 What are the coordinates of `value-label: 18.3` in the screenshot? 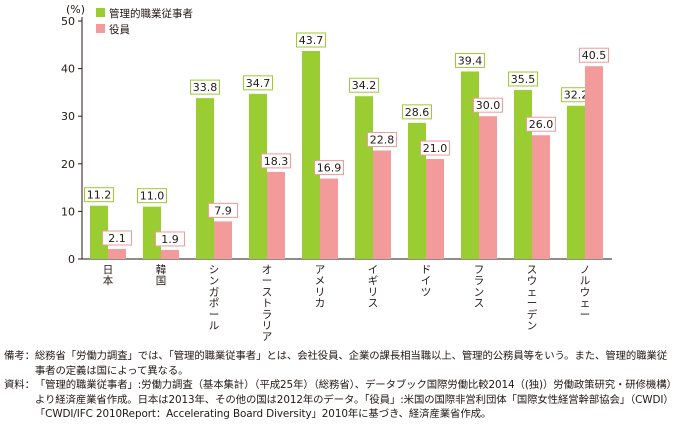 It's located at (276, 161).